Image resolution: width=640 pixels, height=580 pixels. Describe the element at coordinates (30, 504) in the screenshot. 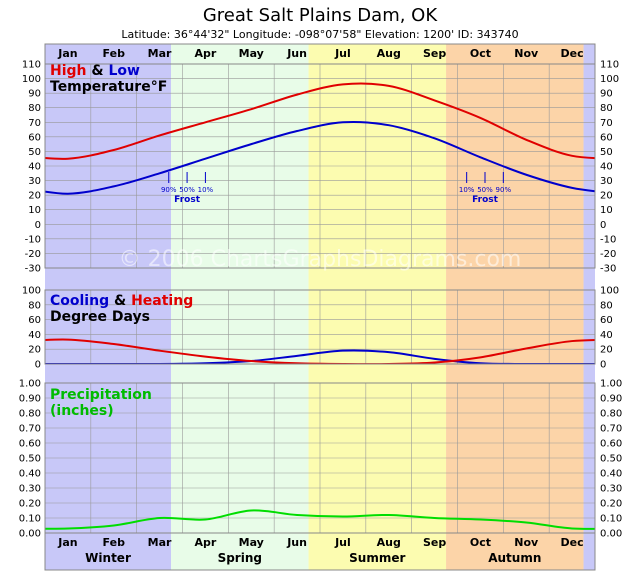

I see `y-tick-label-left: 0.20` at that location.